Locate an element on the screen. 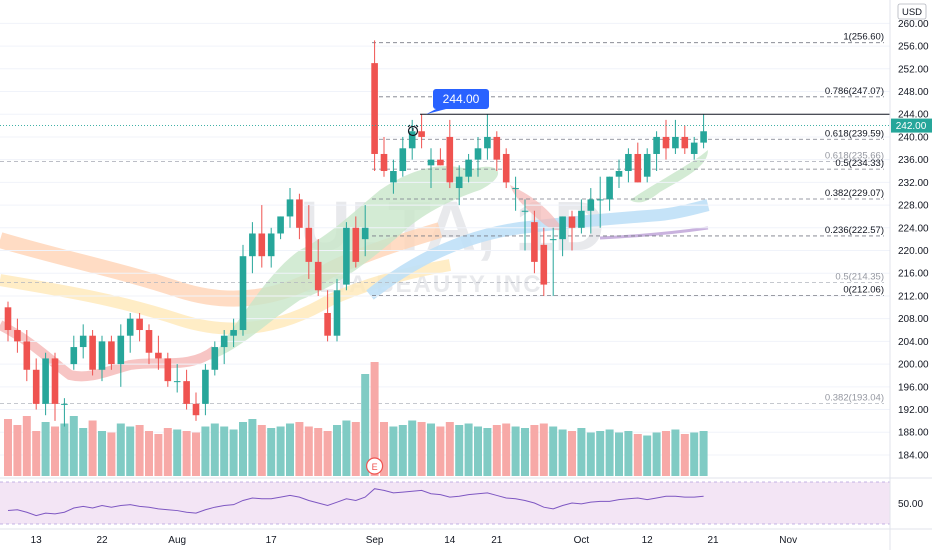 This screenshot has width=932, height=550. ma-cloud-green is located at coordinates (354, 263).